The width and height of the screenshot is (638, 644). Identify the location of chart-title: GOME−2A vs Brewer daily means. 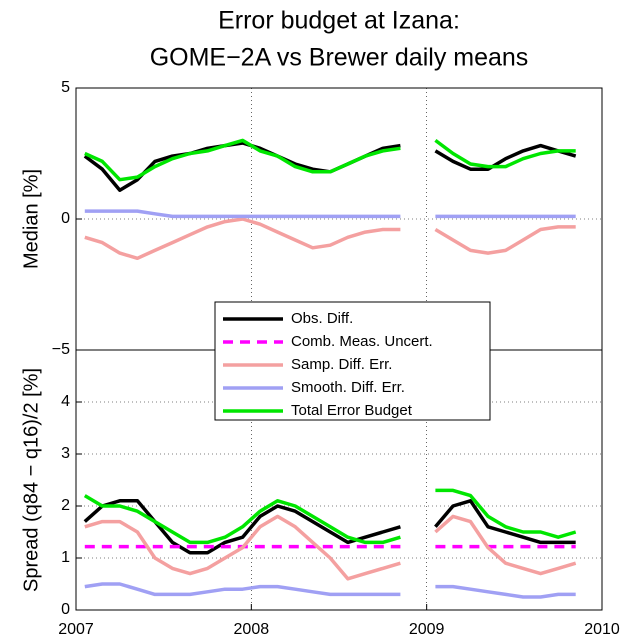
(339, 58).